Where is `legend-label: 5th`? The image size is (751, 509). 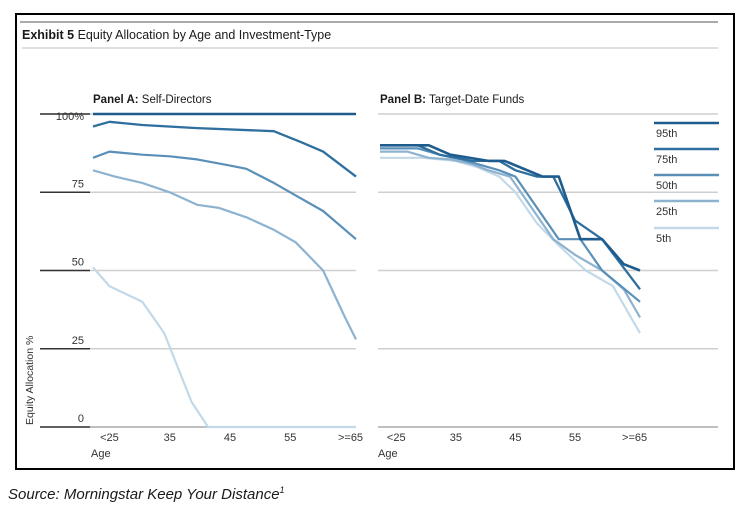
legend-label: 5th is located at coordinates (663, 239).